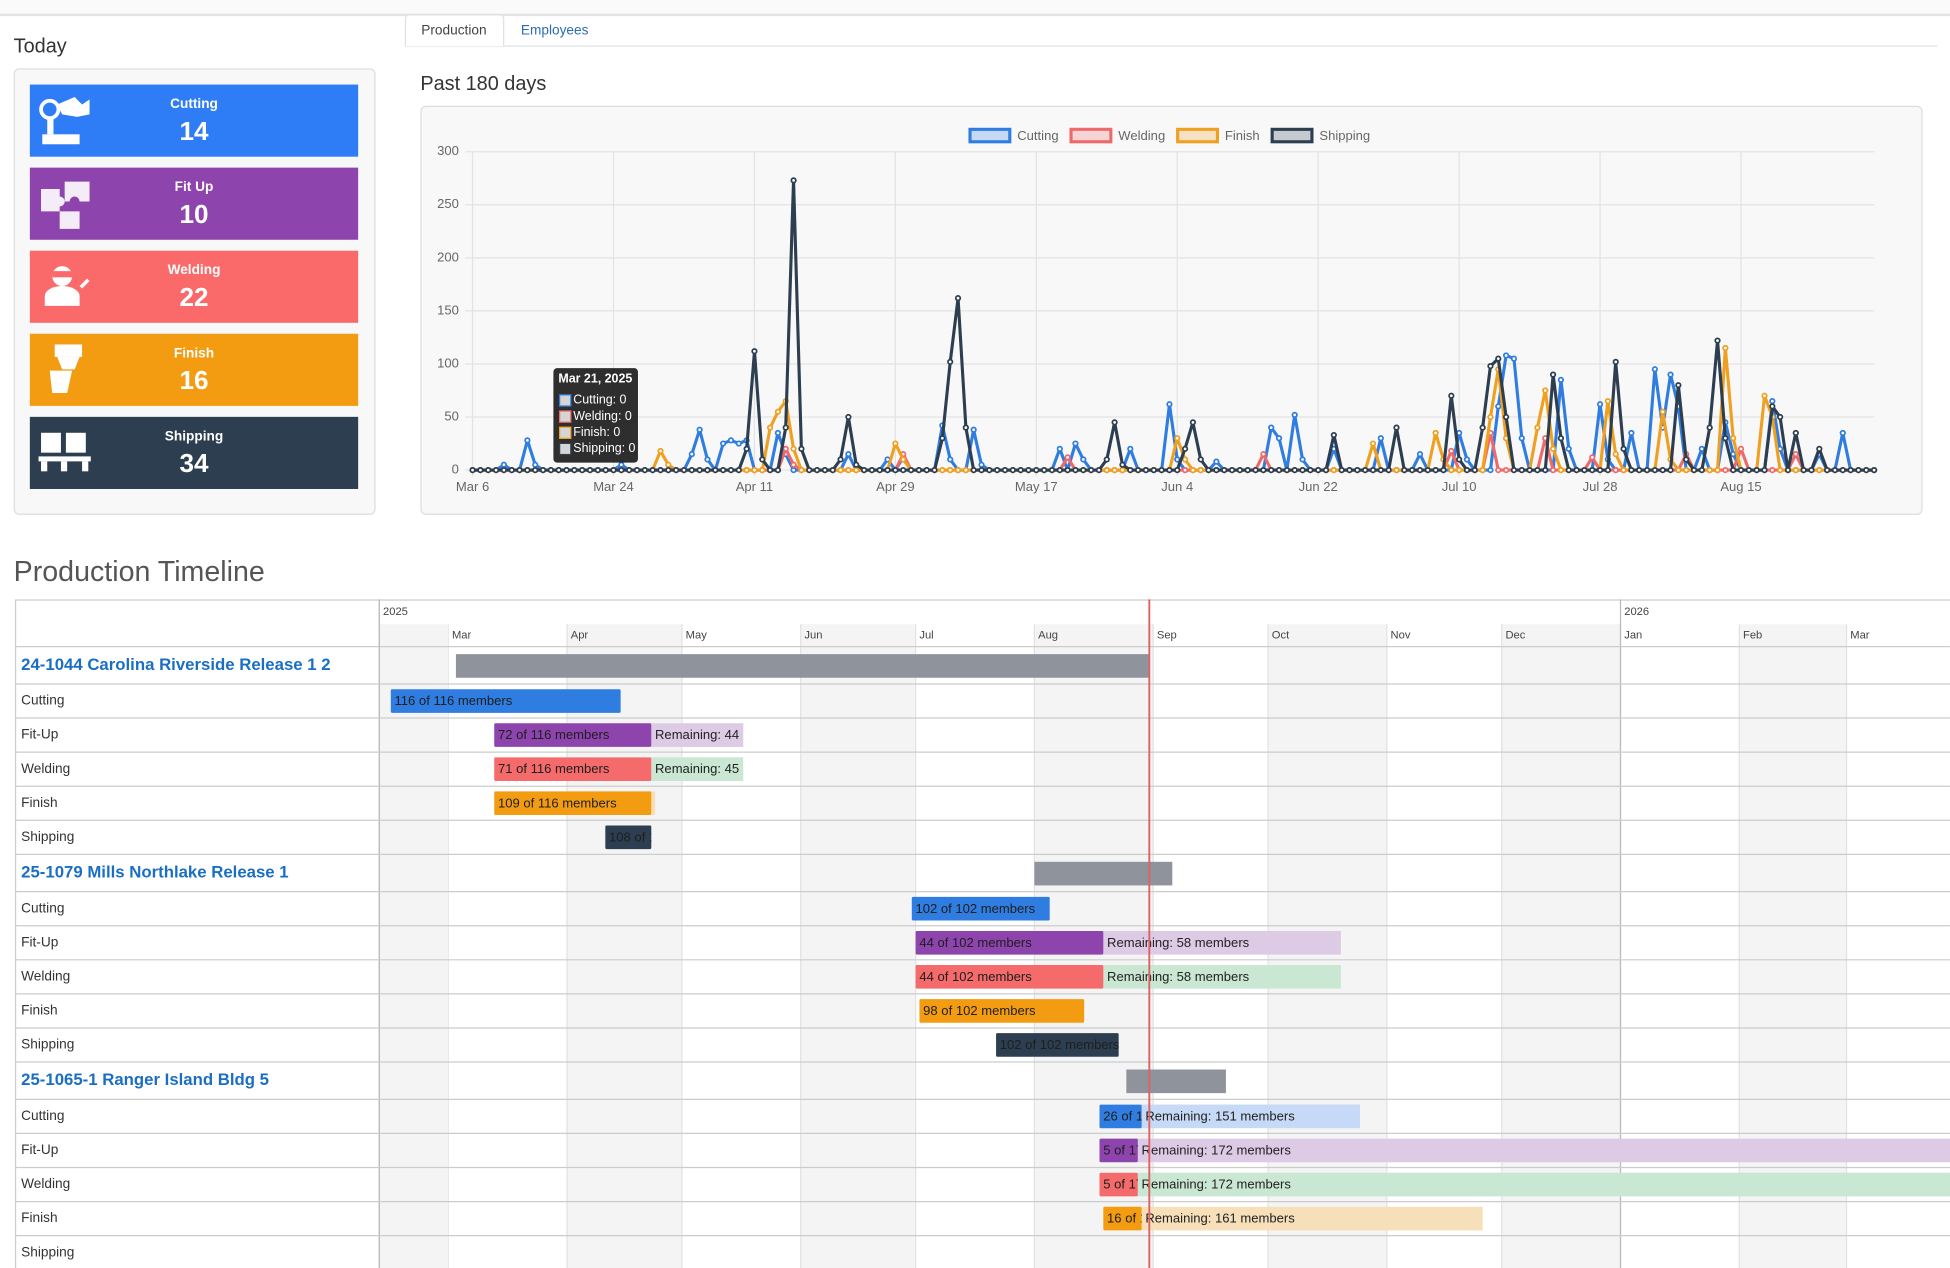  I want to click on active-tab, so click(454, 30).